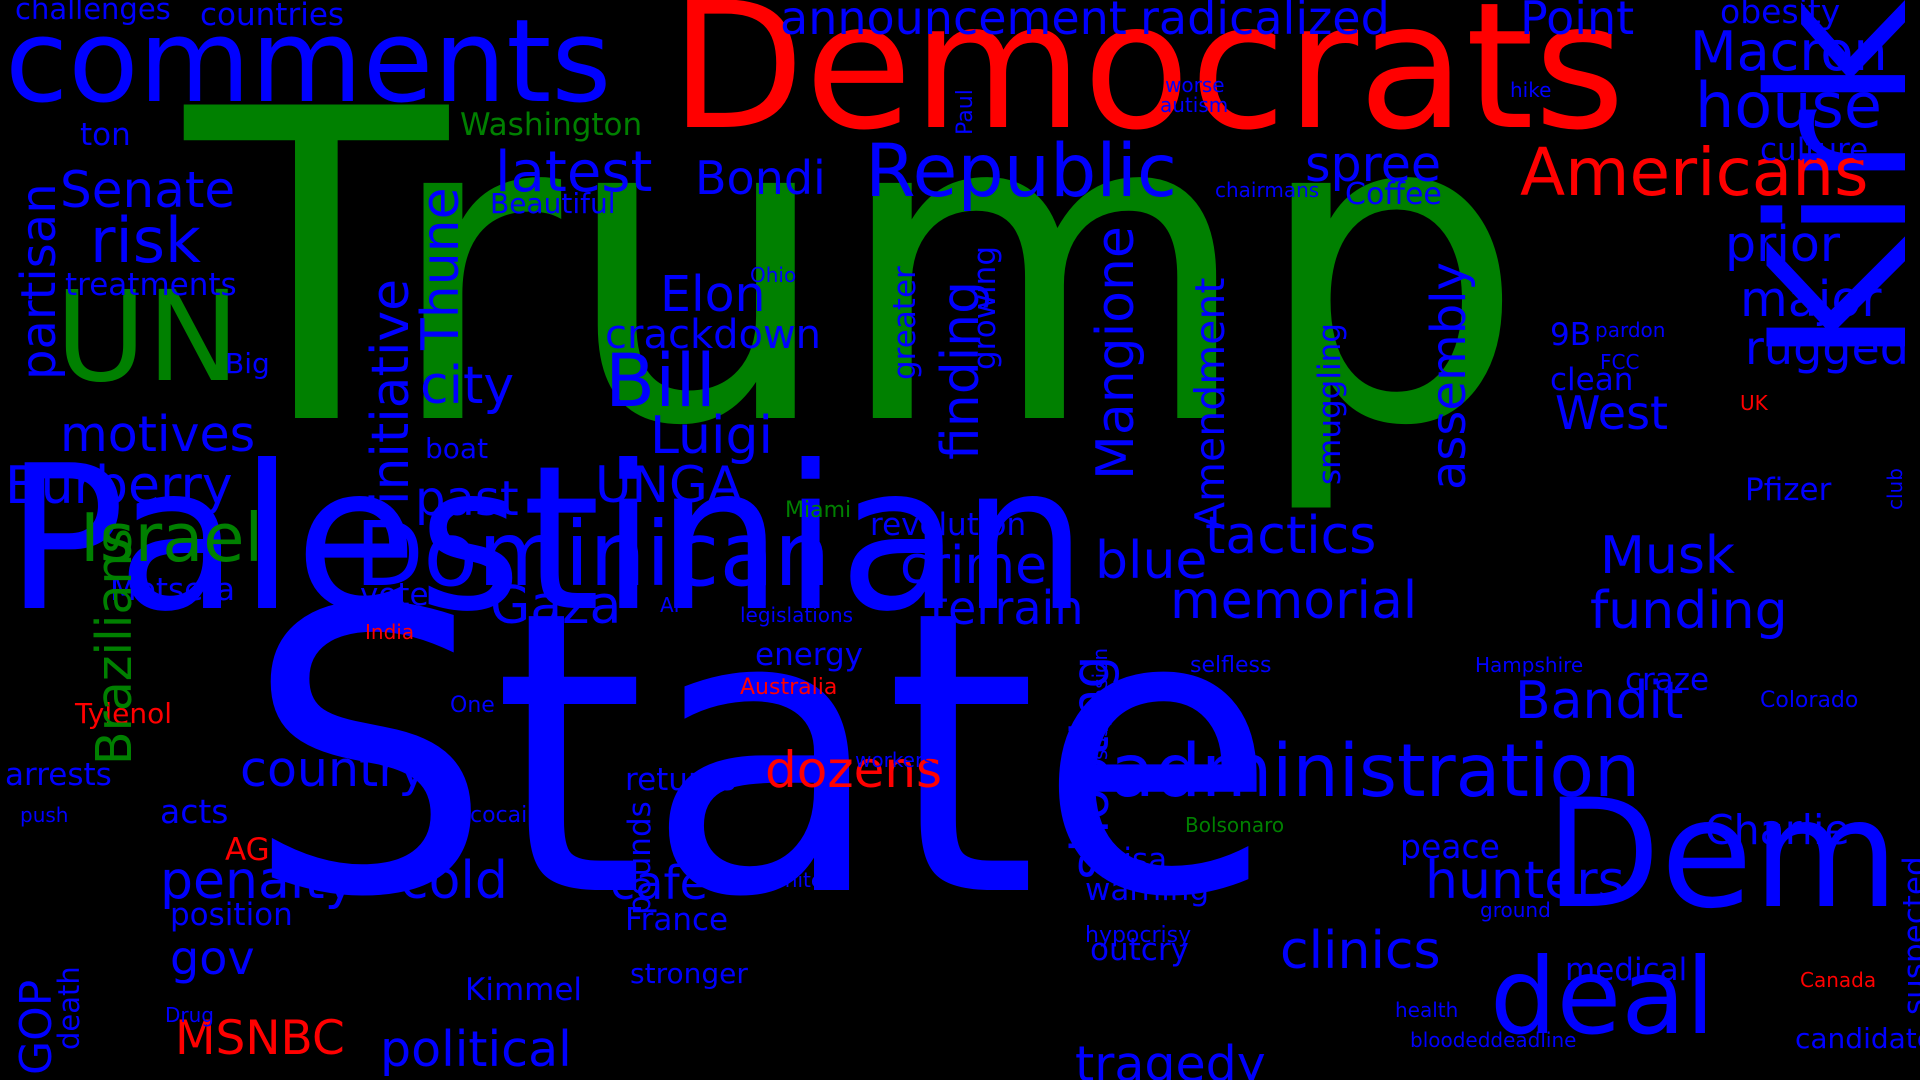 Image resolution: width=1920 pixels, height=1080 pixels. What do you see at coordinates (212, 958) in the screenshot?
I see `word-gov: gov` at bounding box center [212, 958].